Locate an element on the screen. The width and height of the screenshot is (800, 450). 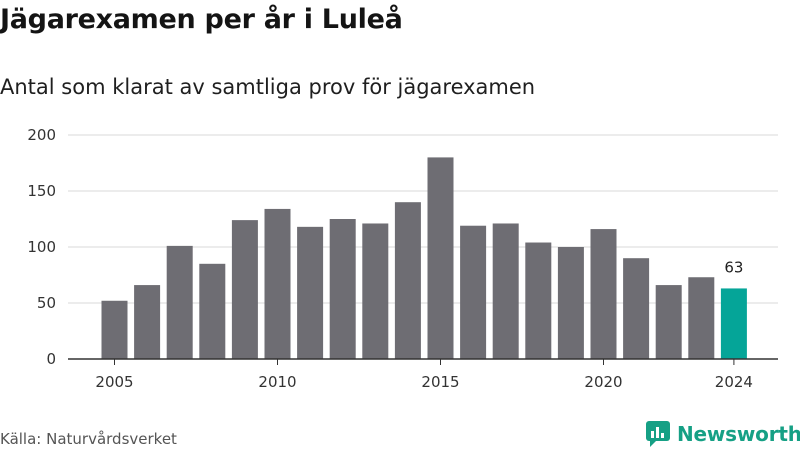
bar-2023 is located at coordinates (701, 318).